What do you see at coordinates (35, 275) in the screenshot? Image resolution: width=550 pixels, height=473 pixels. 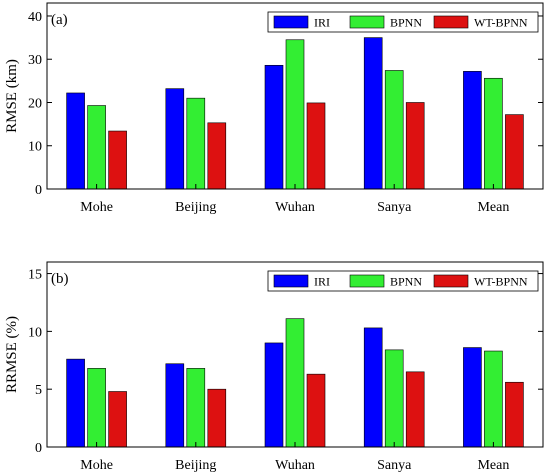 I see `y-tick-label: 15` at bounding box center [35, 275].